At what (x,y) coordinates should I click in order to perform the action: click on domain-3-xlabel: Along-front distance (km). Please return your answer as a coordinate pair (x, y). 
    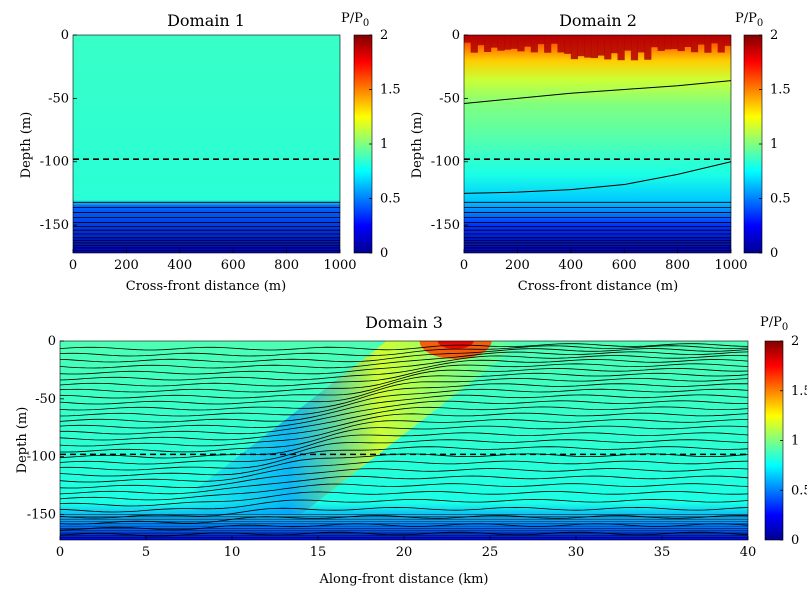
    Looking at the image, I should click on (404, 579).